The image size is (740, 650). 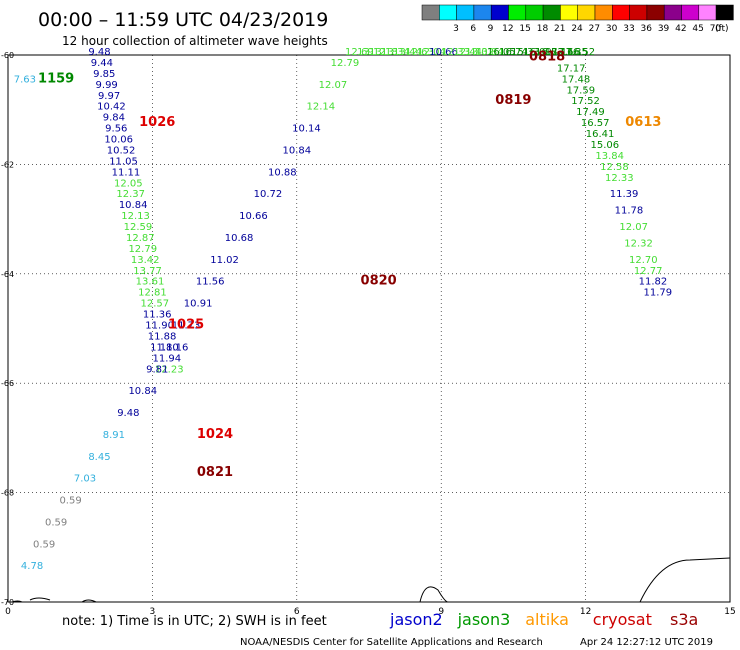 I want to click on legend-swatch-label: 30, so click(x=612, y=29).